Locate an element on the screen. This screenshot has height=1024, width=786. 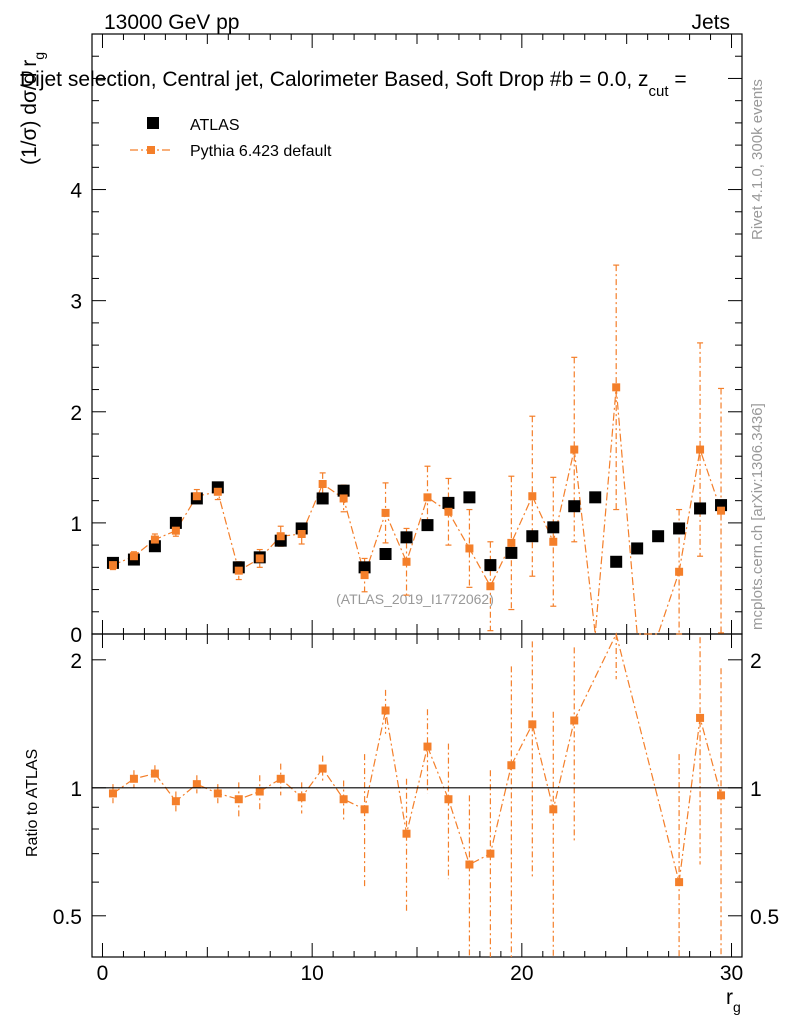
x-tick-label: 0 is located at coordinates (103, 973).